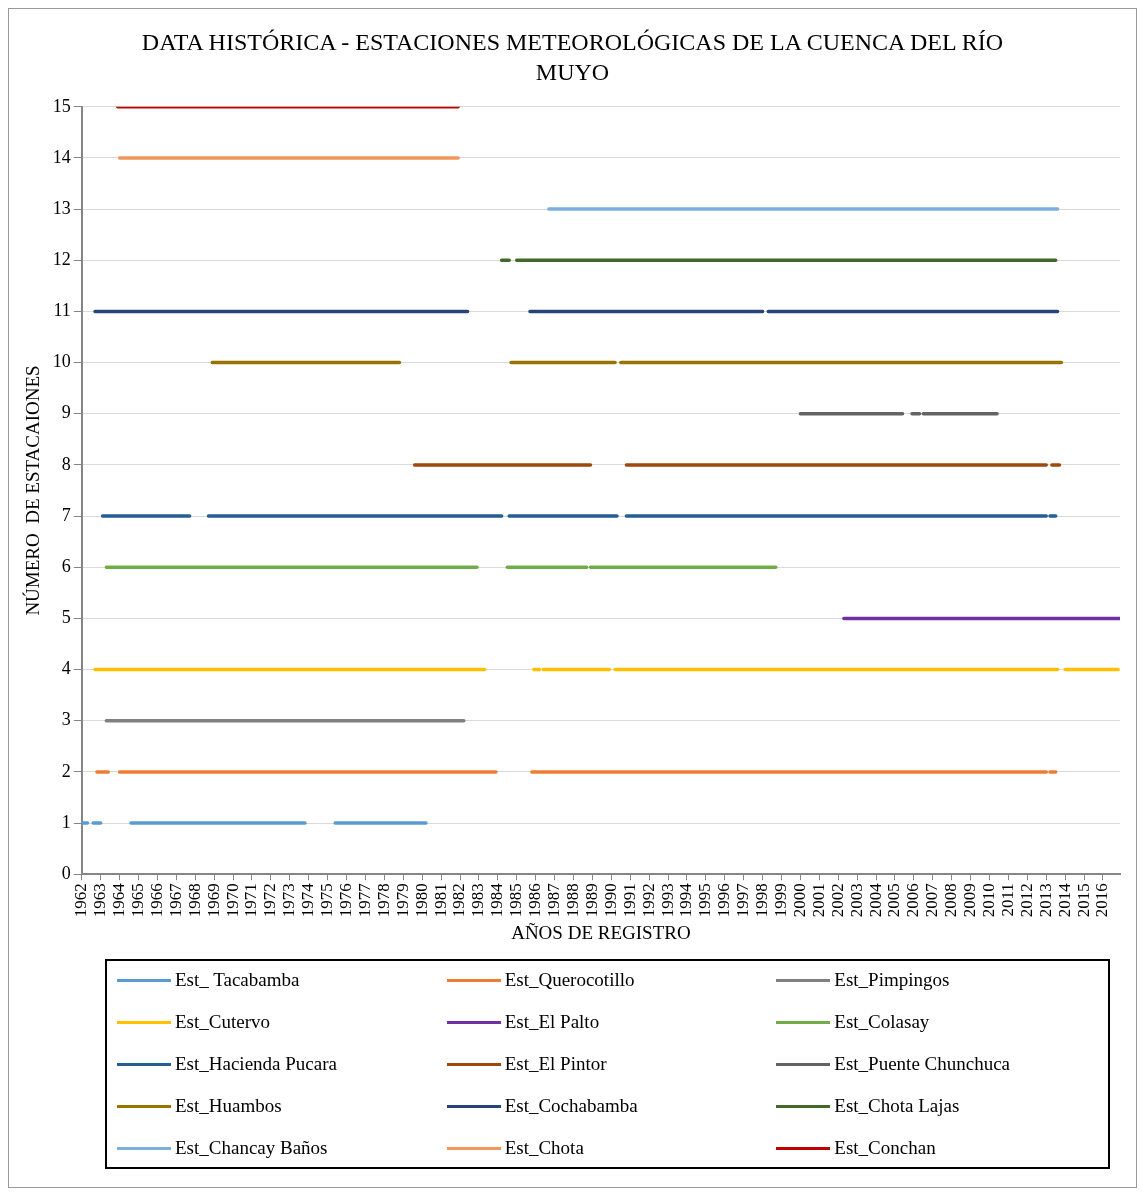  What do you see at coordinates (1102, 900) in the screenshot?
I see `x-tick-label: 2016` at bounding box center [1102, 900].